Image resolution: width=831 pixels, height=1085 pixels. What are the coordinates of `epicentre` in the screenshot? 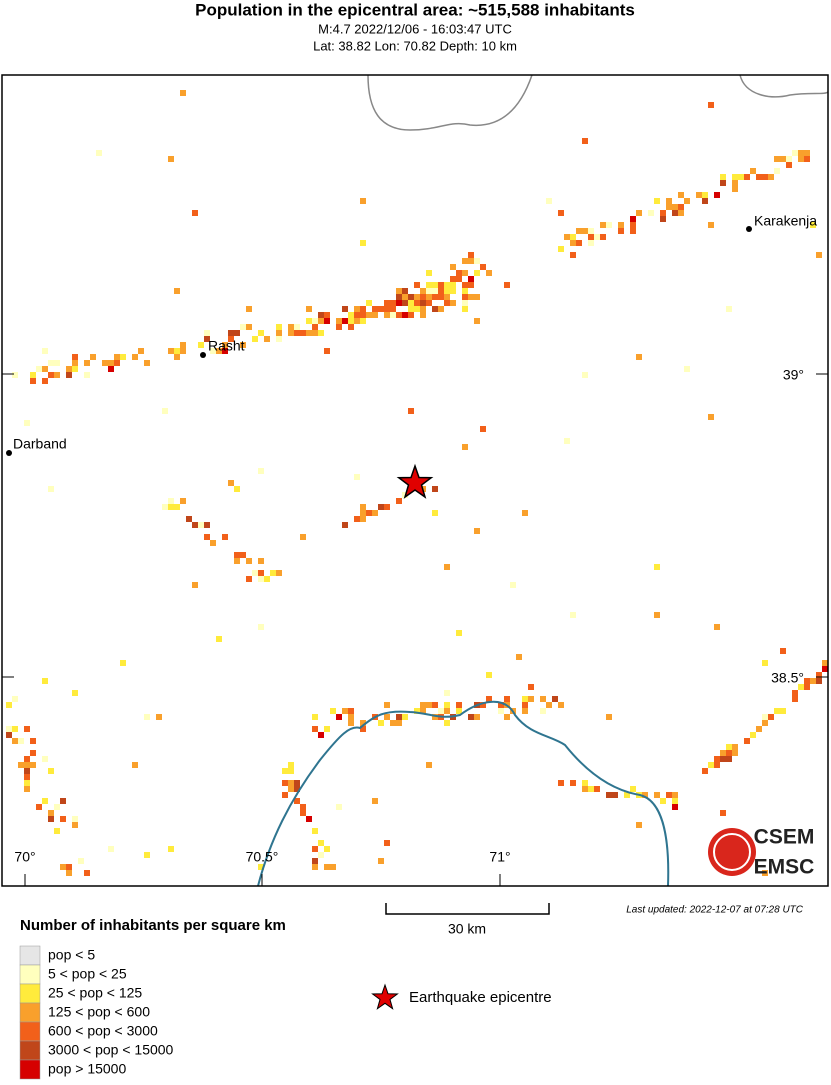 It's located at (415, 481).